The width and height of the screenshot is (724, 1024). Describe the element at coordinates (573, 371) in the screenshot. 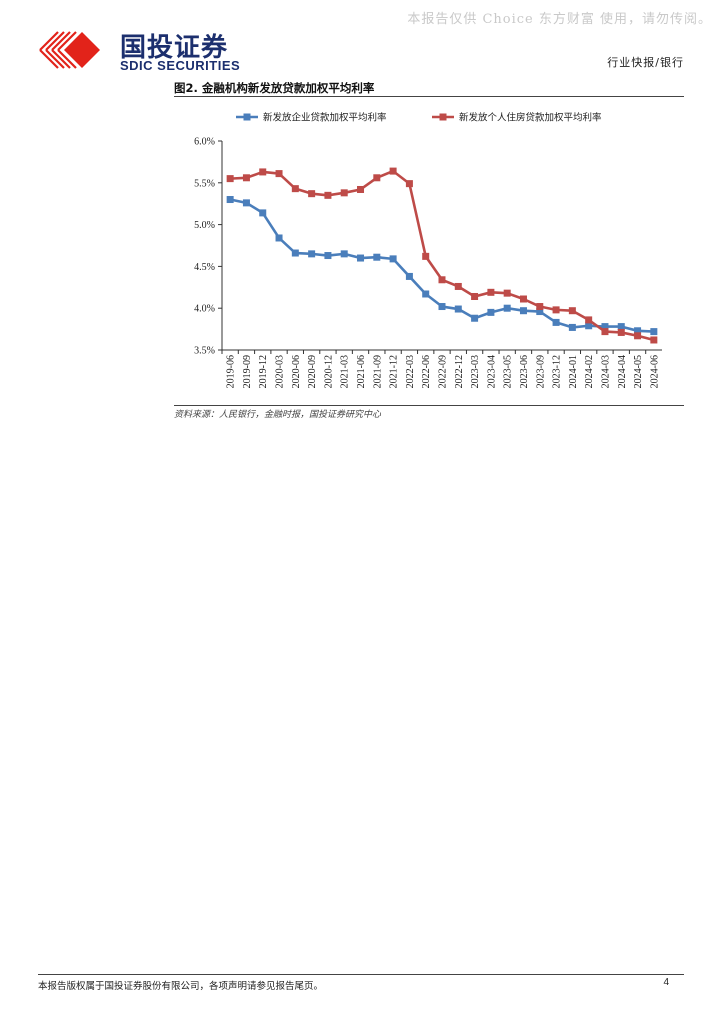

I see `x-tick-label: 2024-01` at that location.